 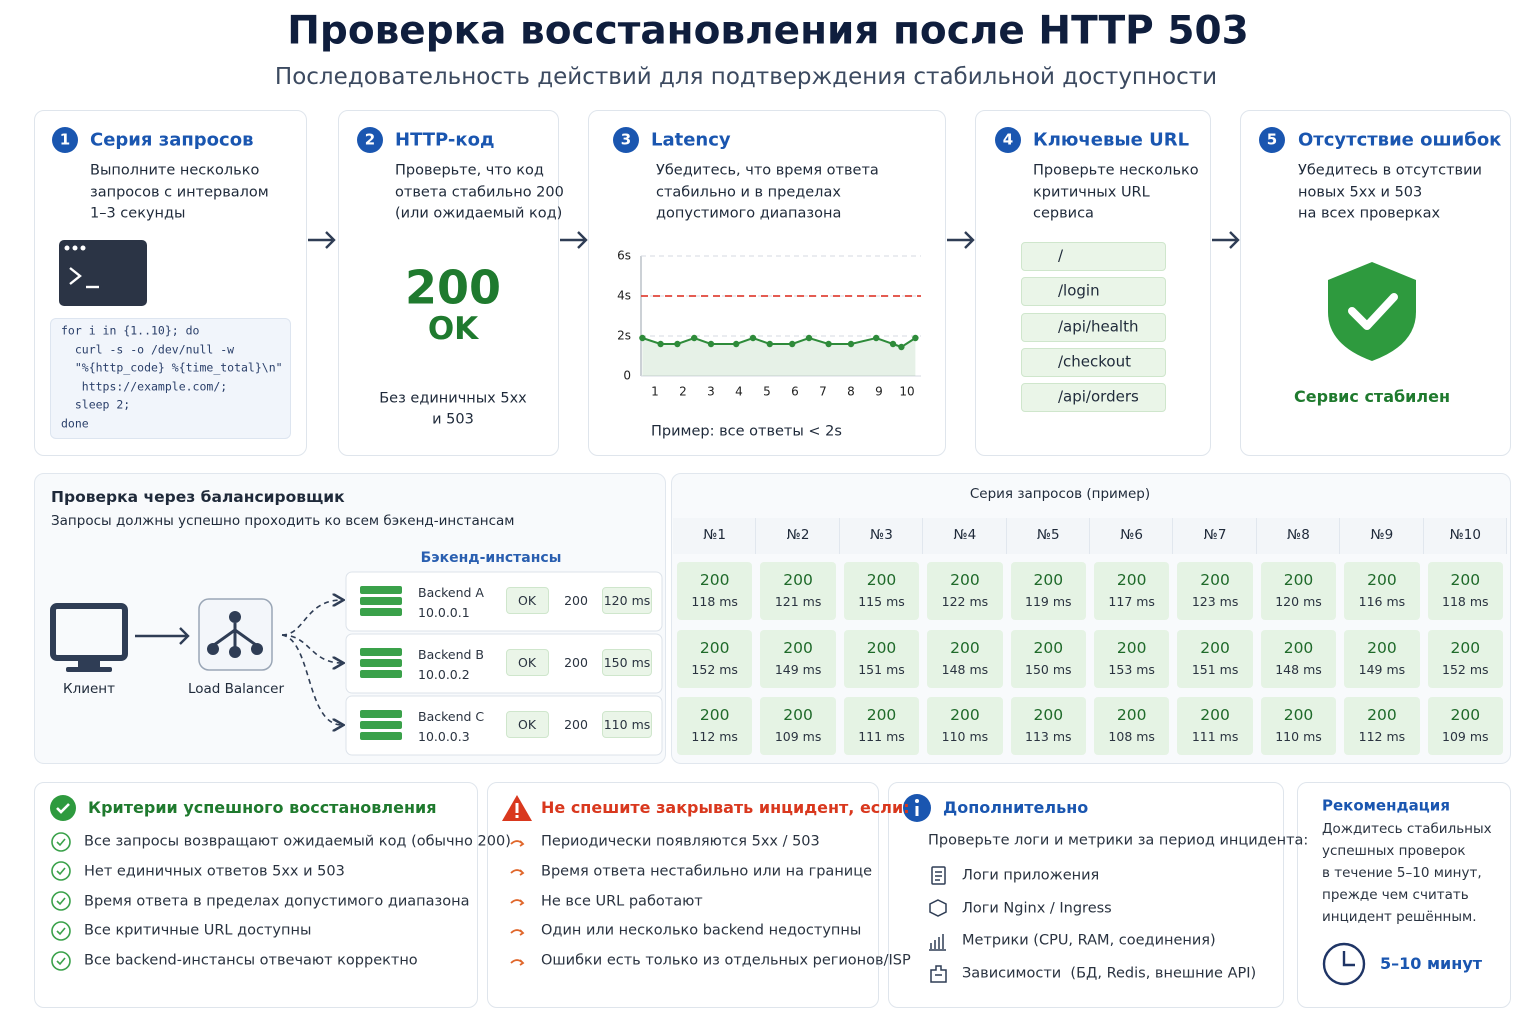 What do you see at coordinates (798, 736) in the screenshot?
I see `cell-time: 109 ms` at bounding box center [798, 736].